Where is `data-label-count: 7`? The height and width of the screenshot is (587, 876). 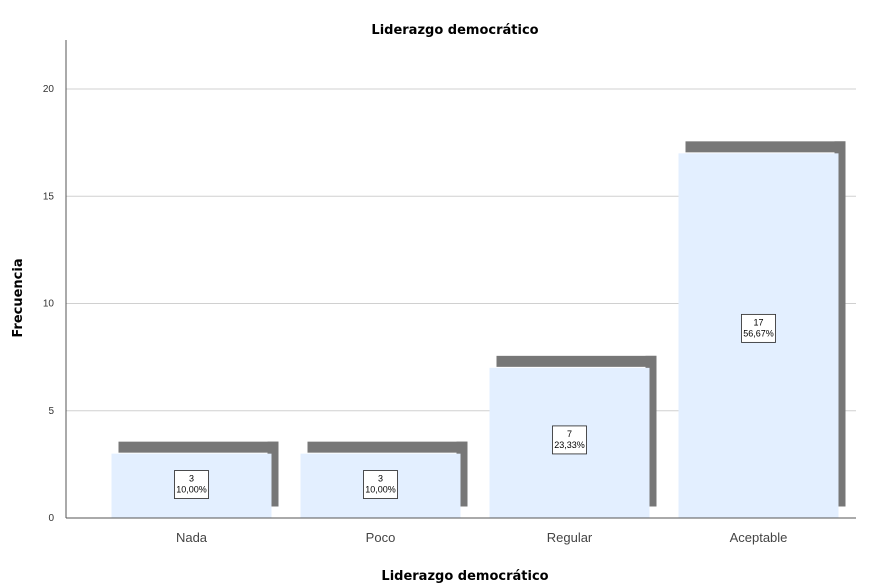
data-label-count: 7 is located at coordinates (569, 434).